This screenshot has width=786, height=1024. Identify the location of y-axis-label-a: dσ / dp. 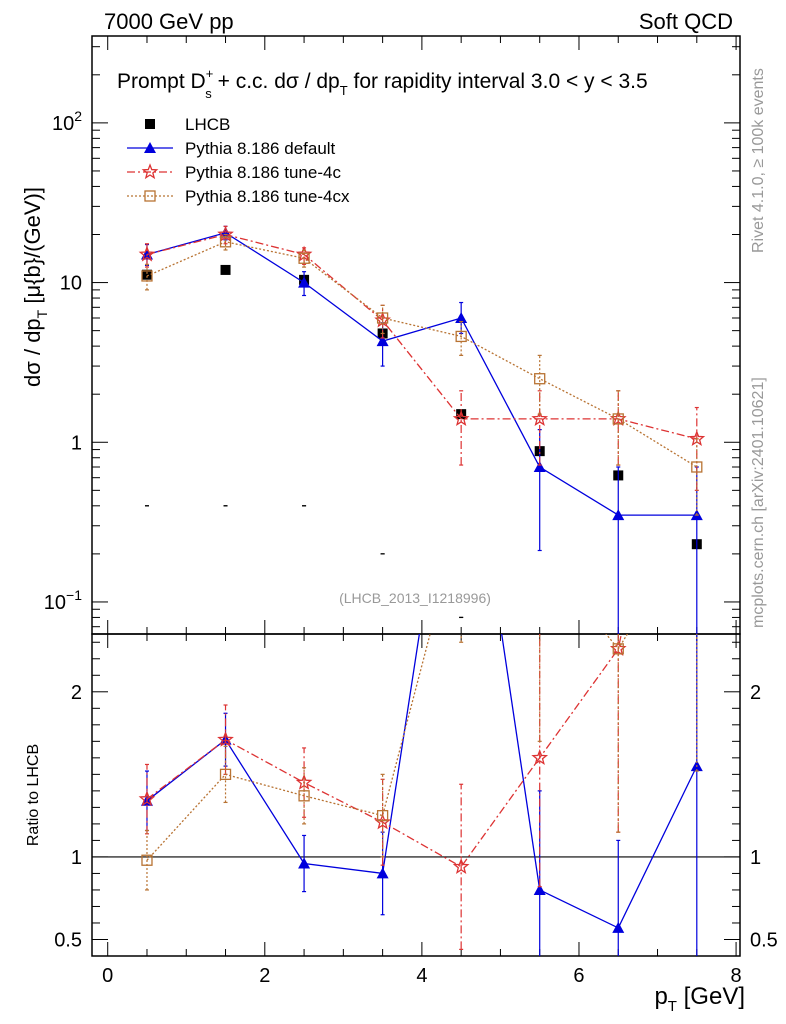
(32, 352).